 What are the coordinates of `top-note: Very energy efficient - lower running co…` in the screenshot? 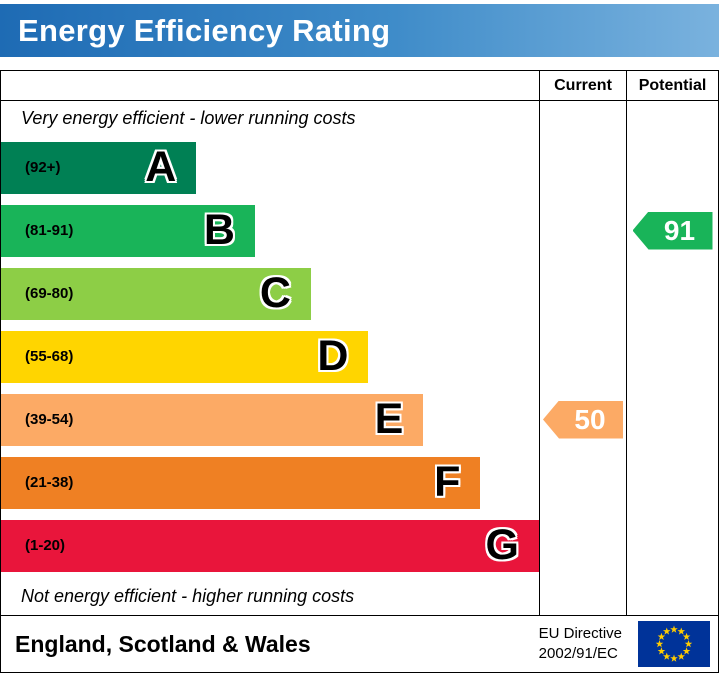 It's located at (188, 118).